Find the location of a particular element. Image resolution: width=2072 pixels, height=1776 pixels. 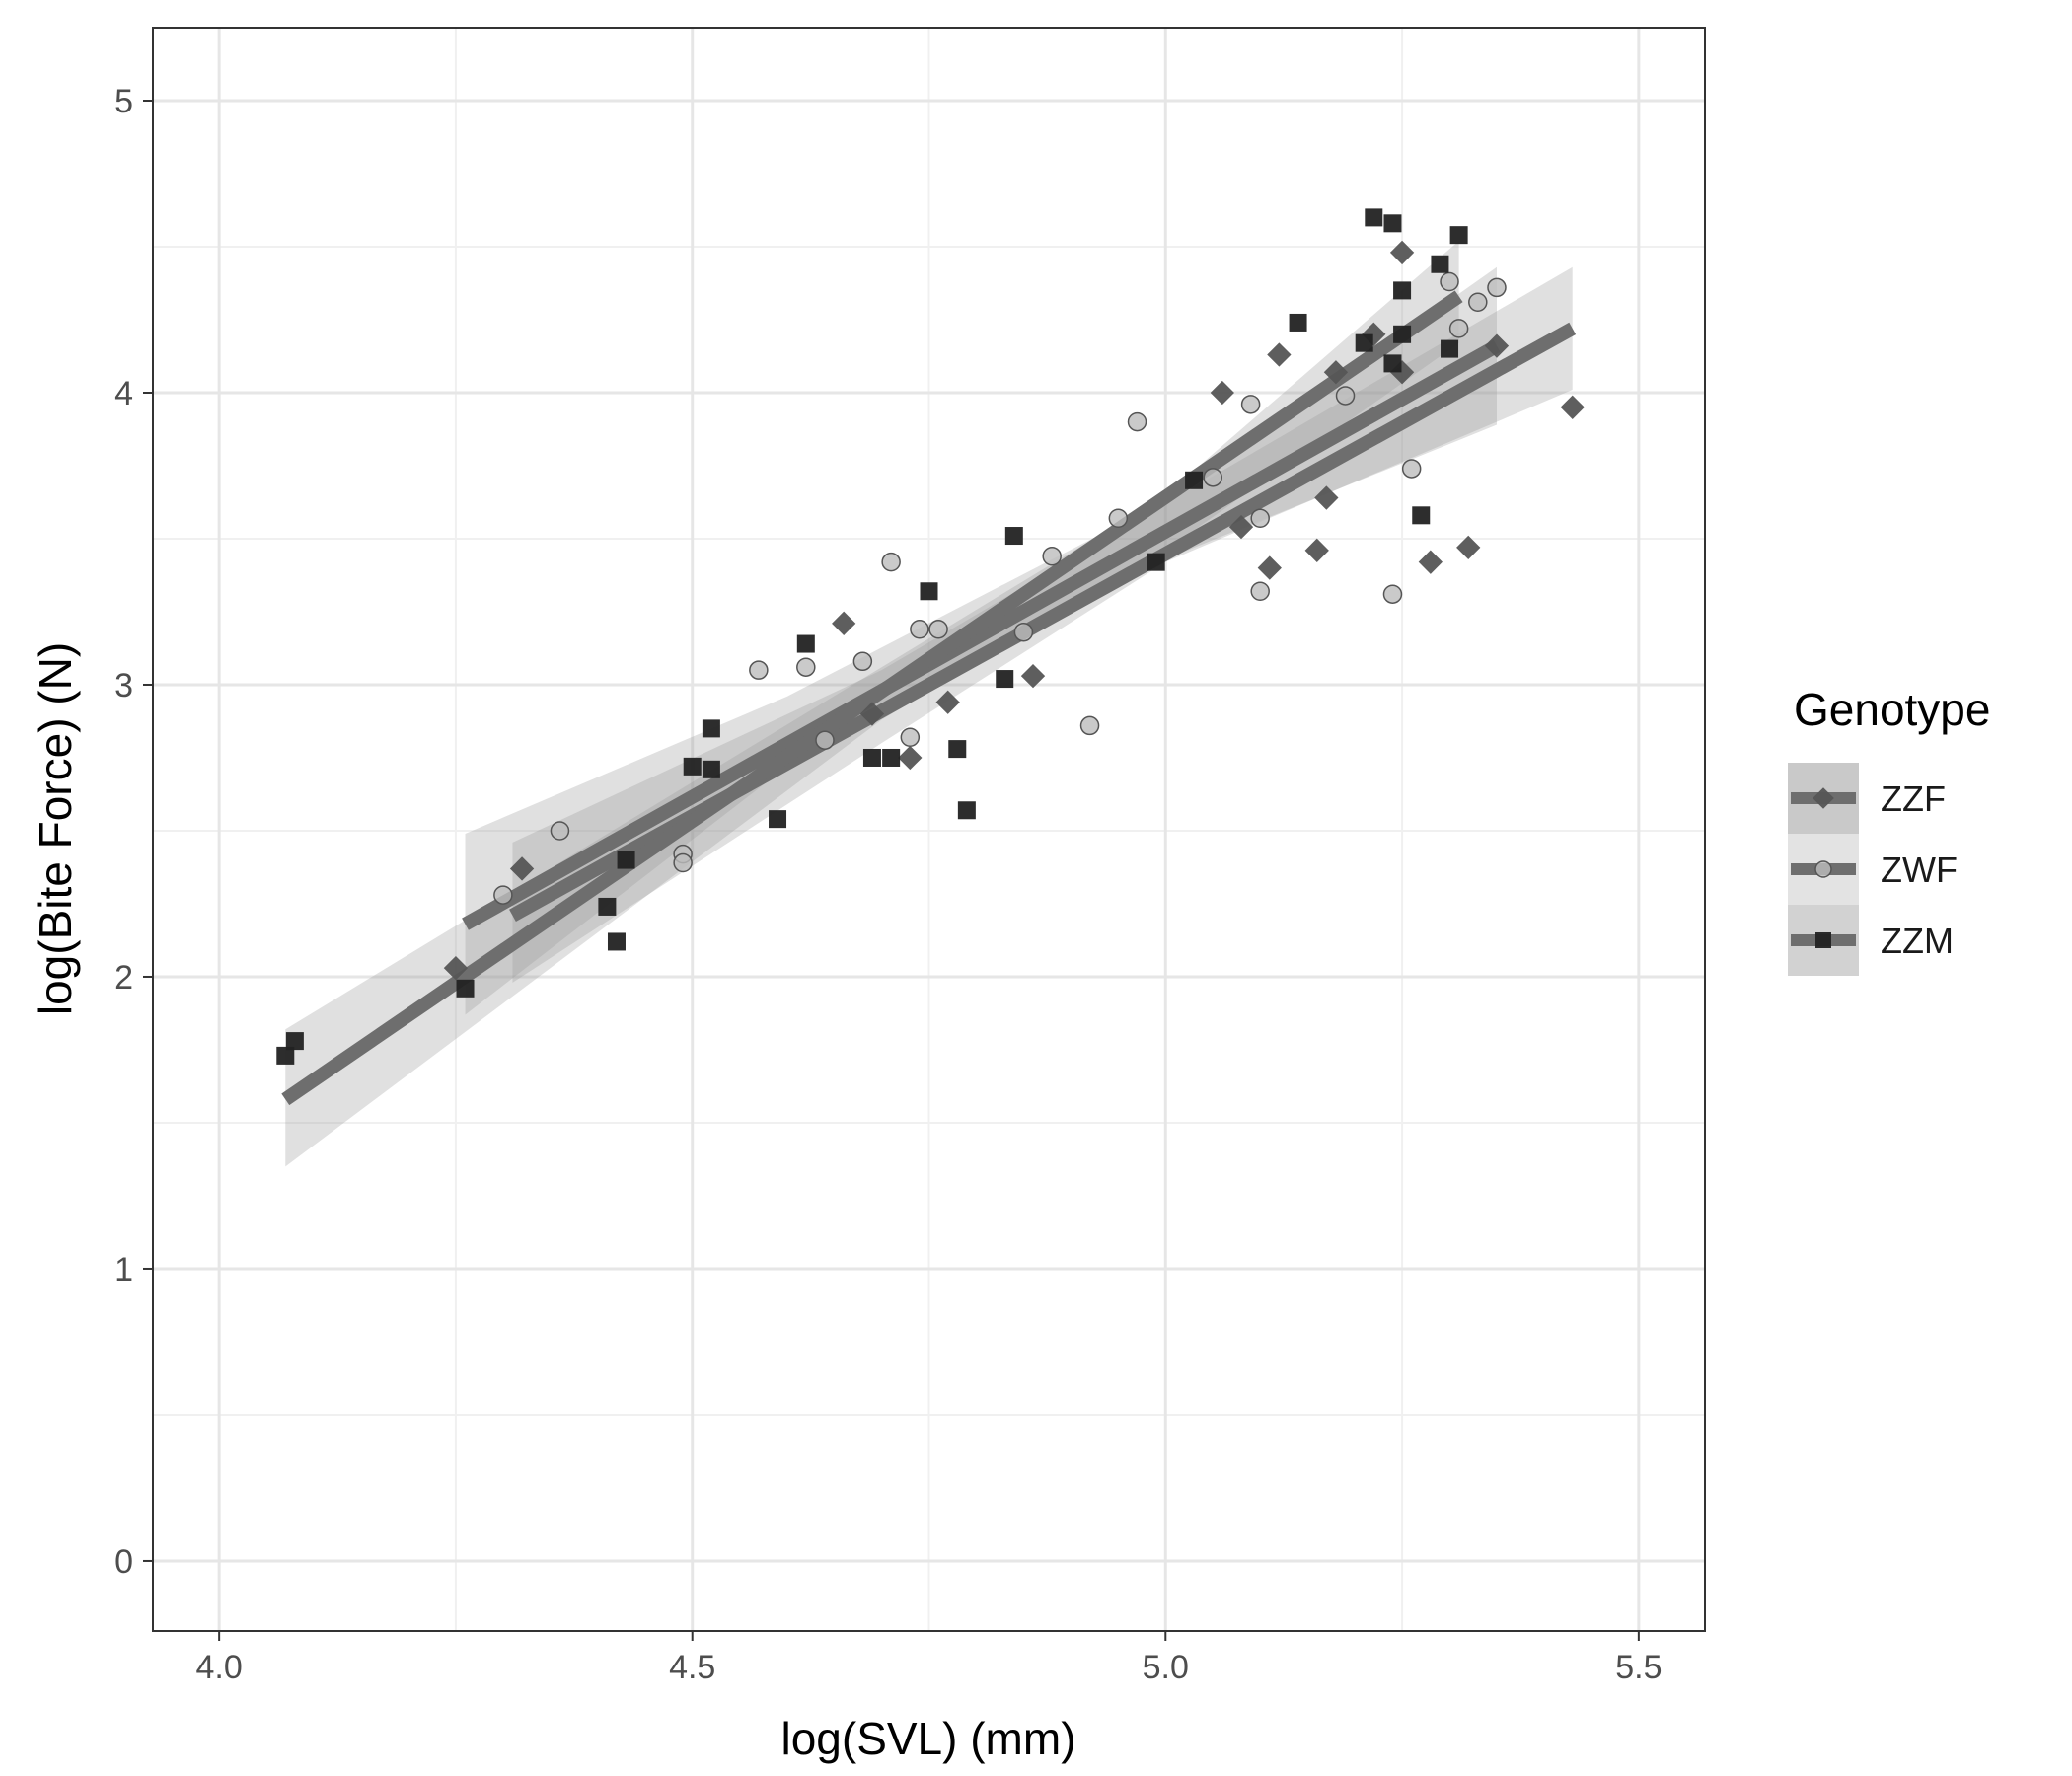

legend-label-zzm: ZZM is located at coordinates (1918, 941).